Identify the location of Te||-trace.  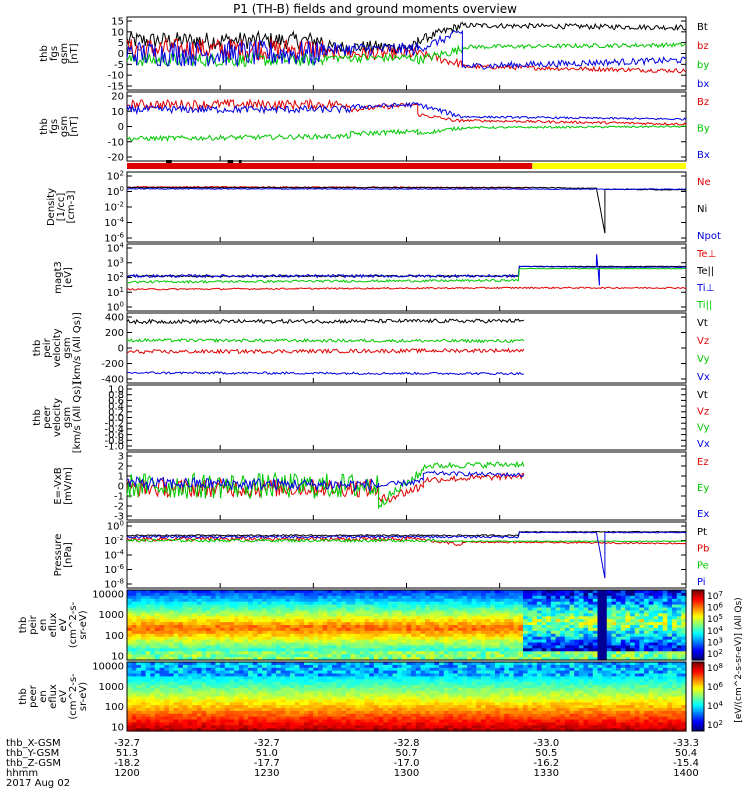
(406, 271).